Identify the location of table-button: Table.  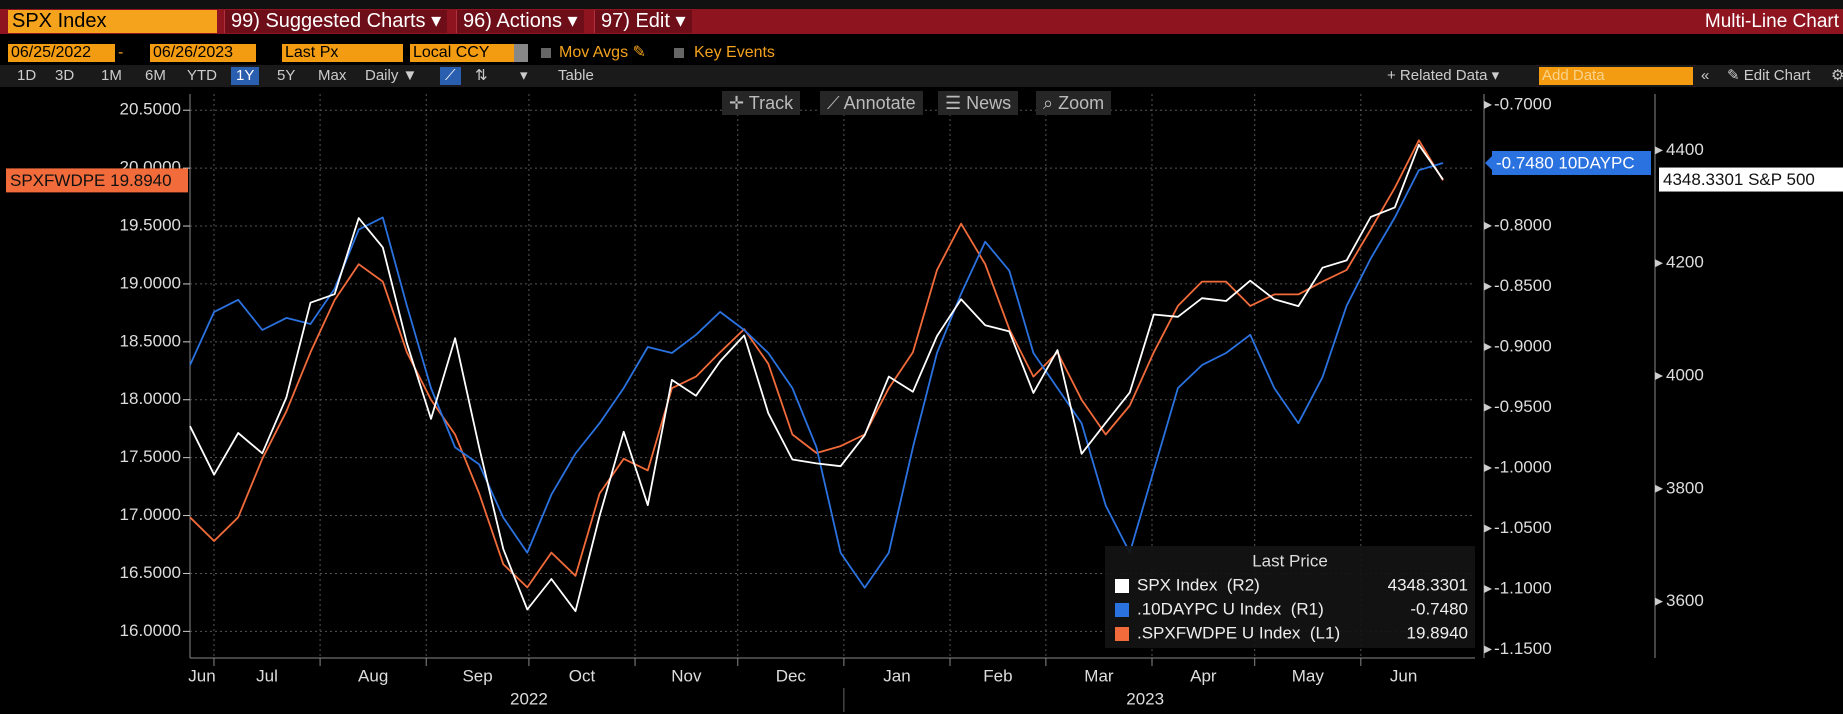
(576, 75).